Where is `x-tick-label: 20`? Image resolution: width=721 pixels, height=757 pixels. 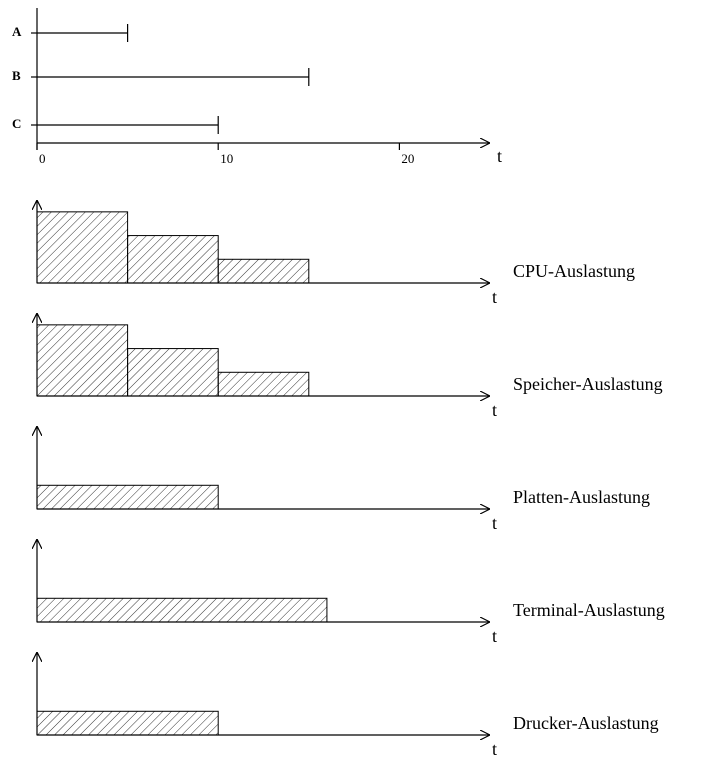 x-tick-label: 20 is located at coordinates (407, 158).